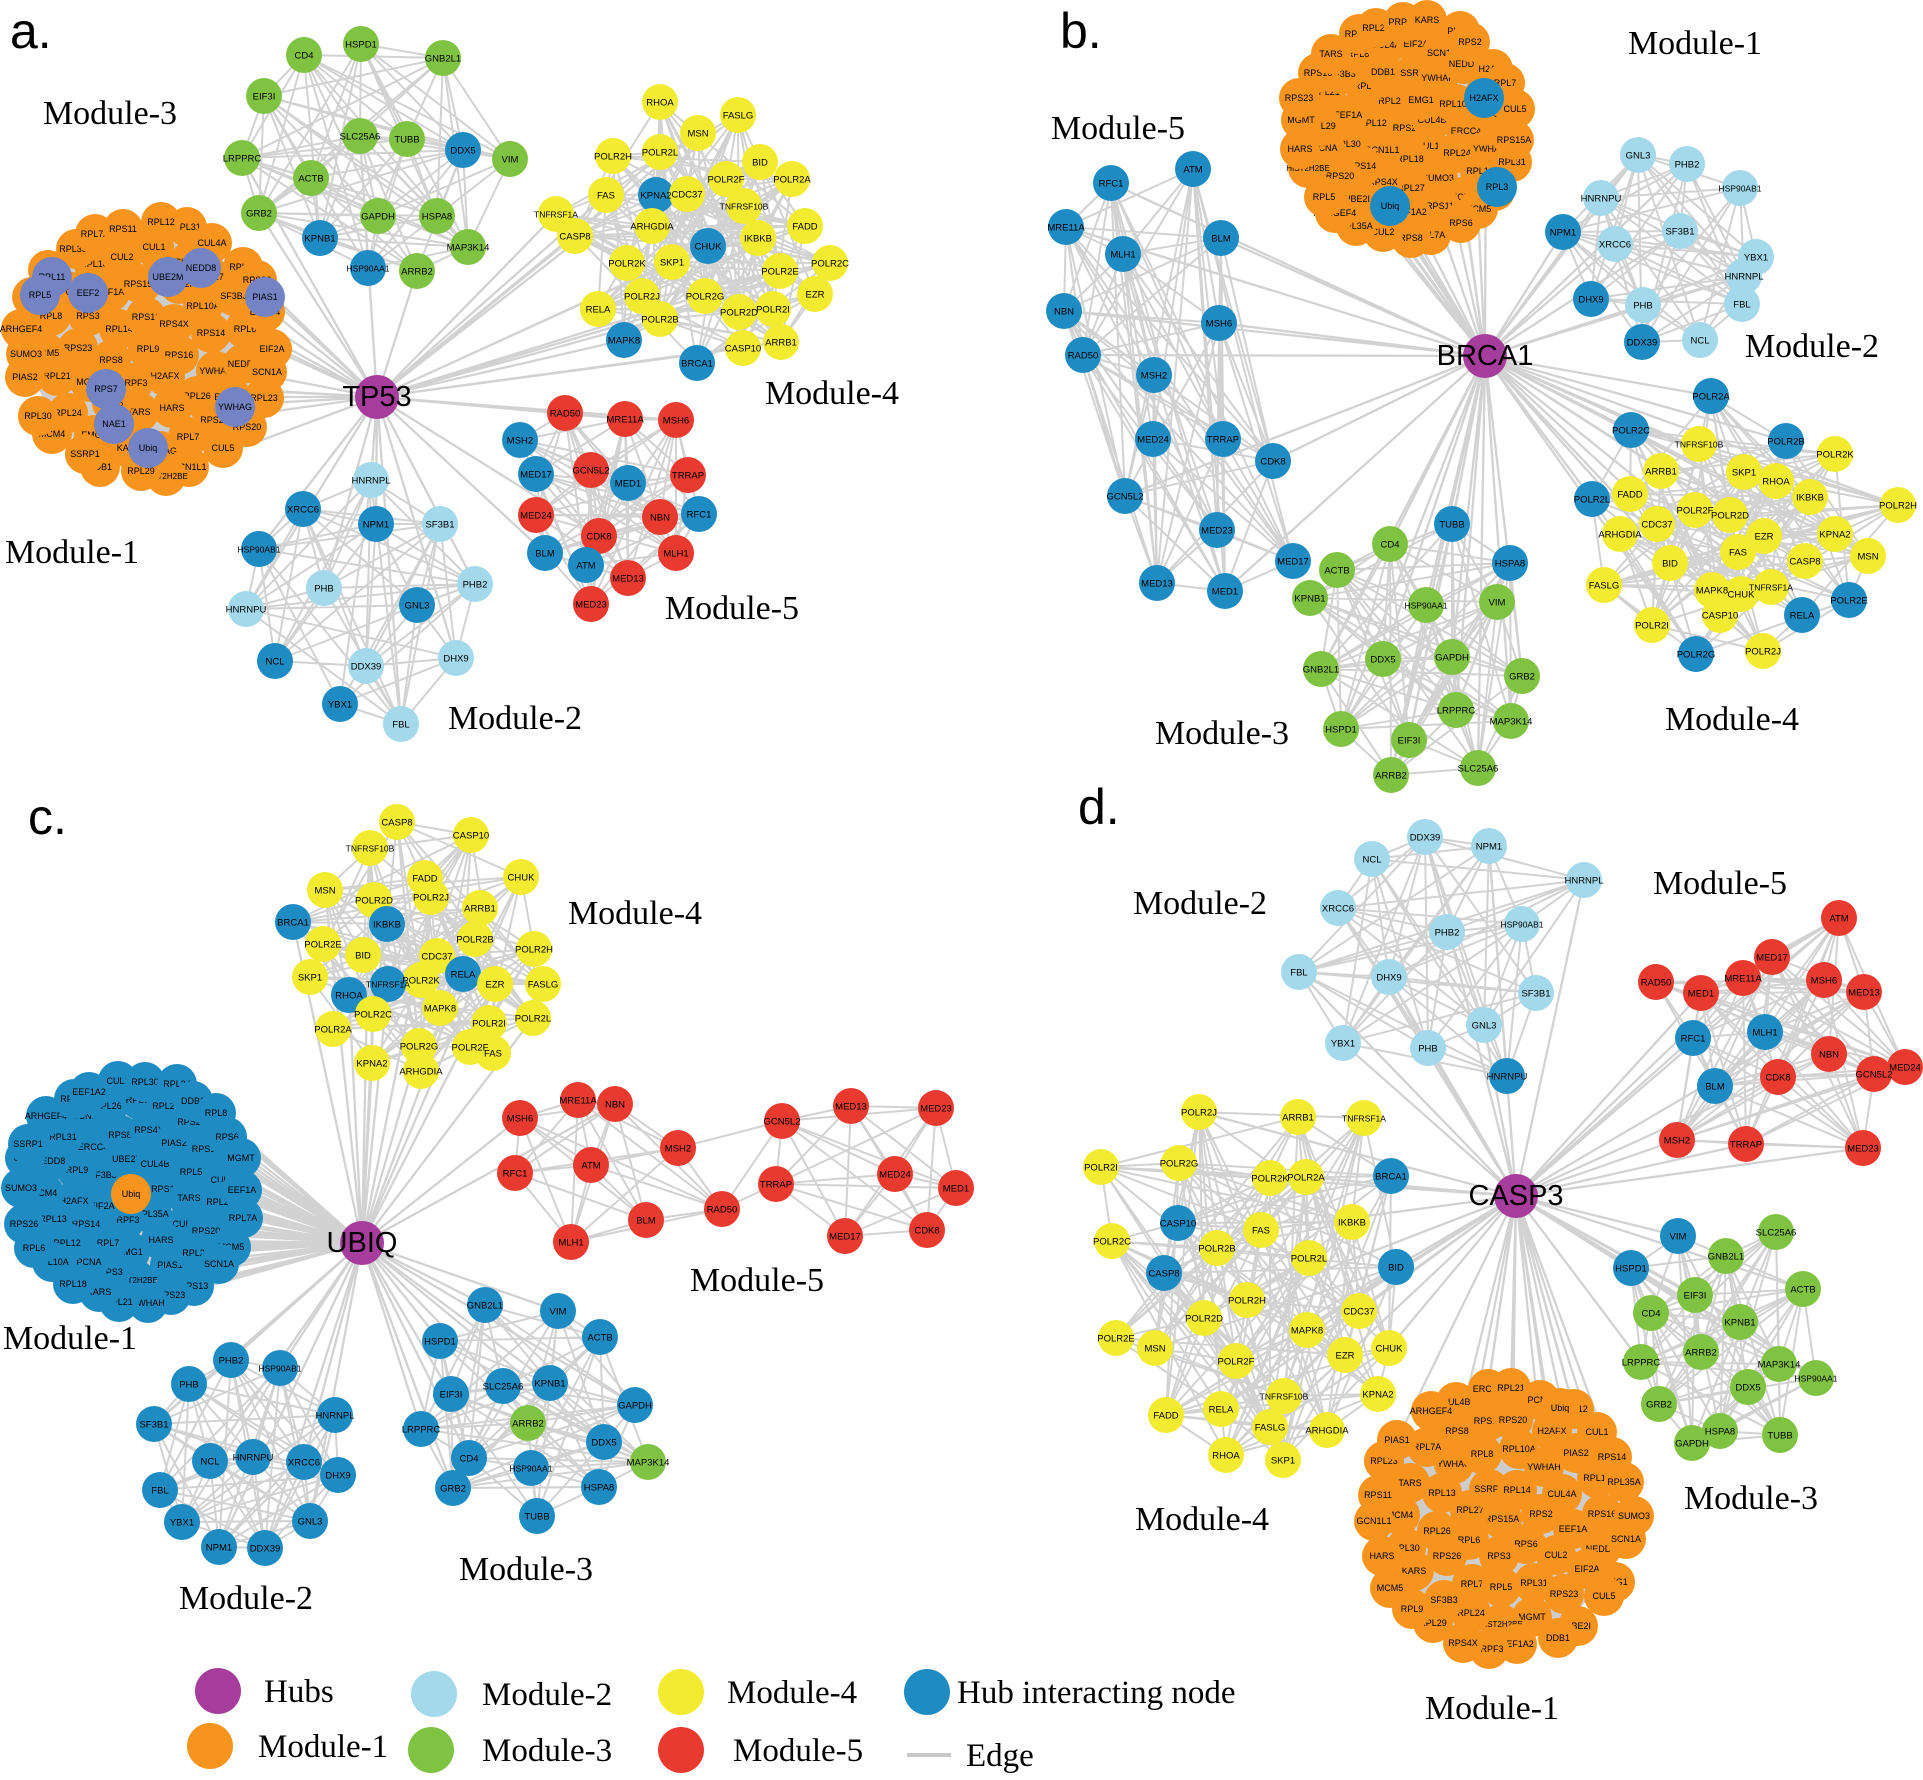 The height and width of the screenshot is (1780, 1923). I want to click on svg-text: EEF1A, so click(110, 292).